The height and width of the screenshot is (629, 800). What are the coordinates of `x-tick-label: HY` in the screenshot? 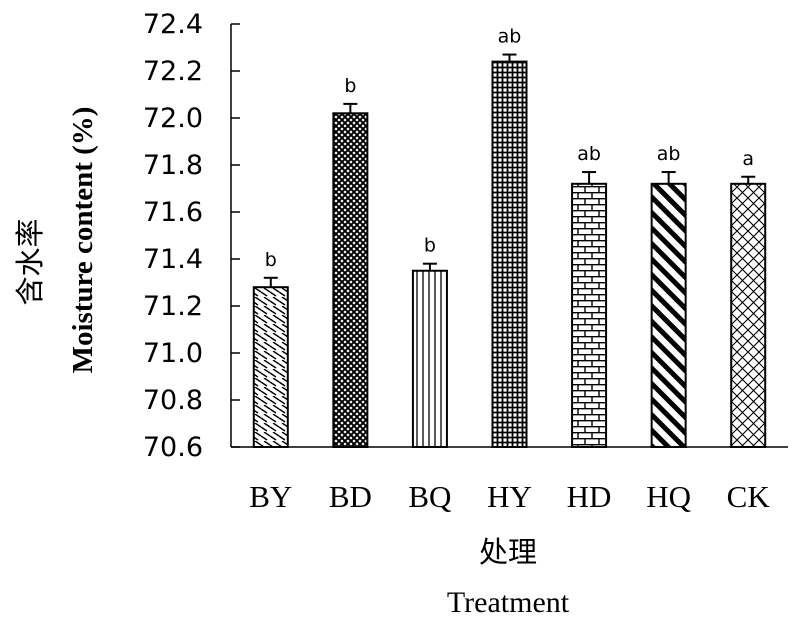 It's located at (509, 496).